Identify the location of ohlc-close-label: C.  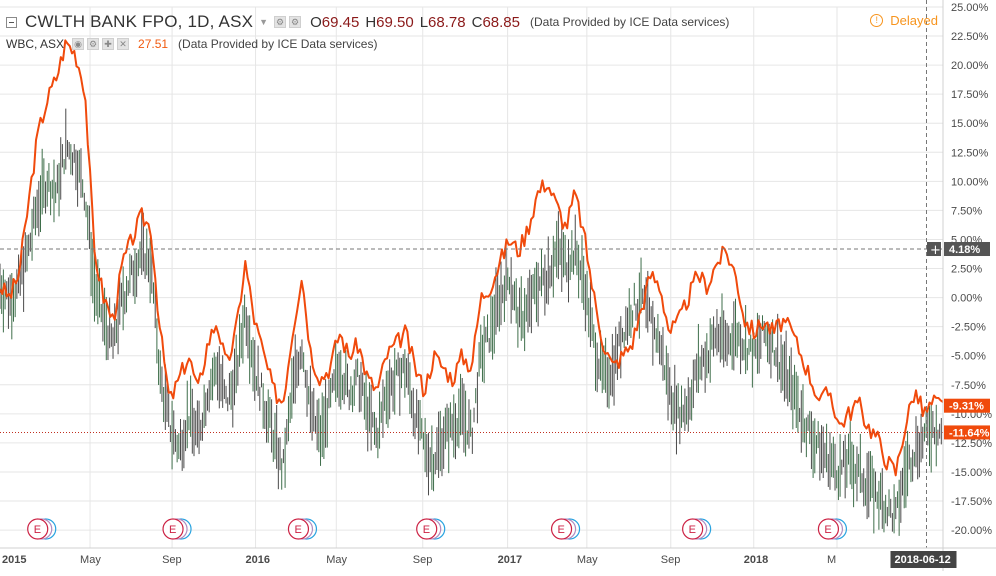
(477, 22).